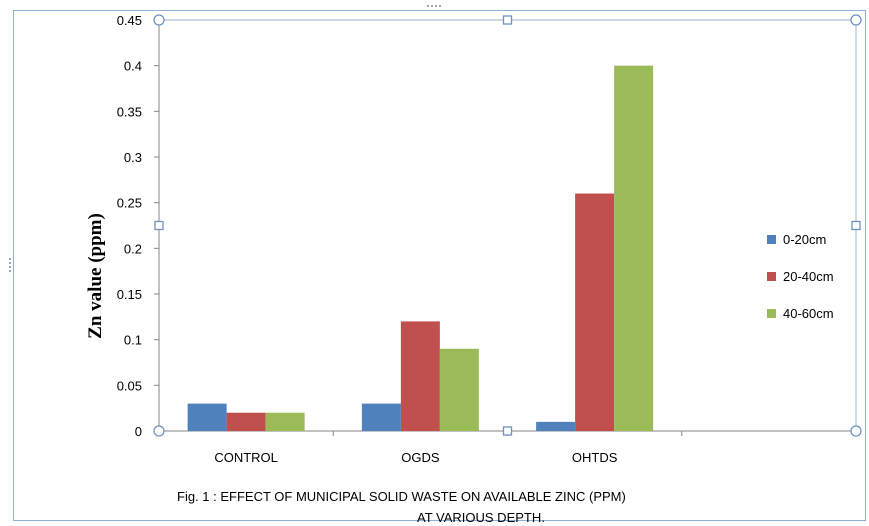  Describe the element at coordinates (129, 294) in the screenshot. I see `y-tick-label: 0.15` at that location.